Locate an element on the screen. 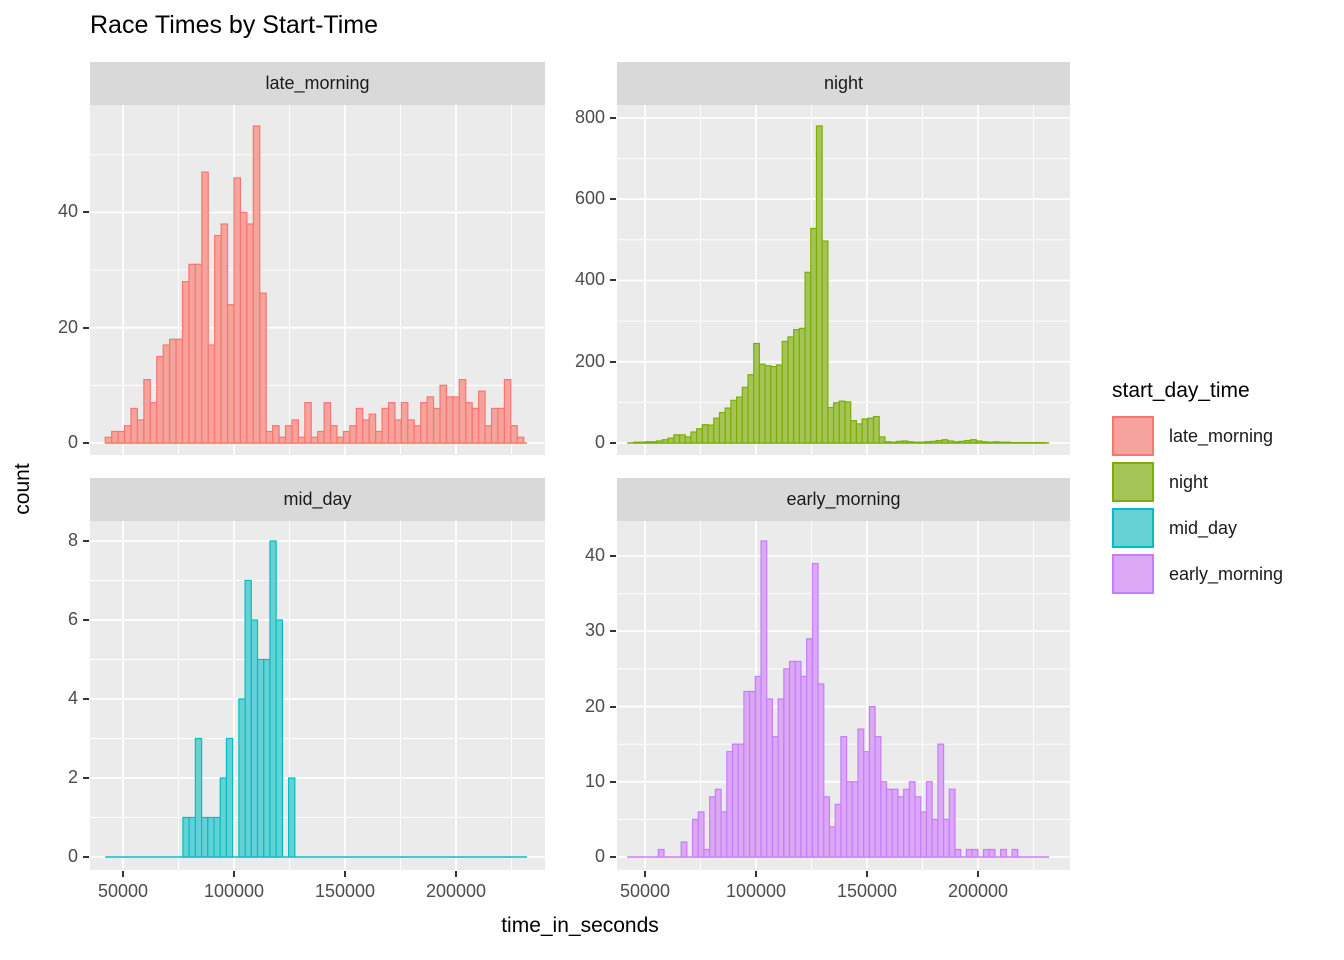 The width and height of the screenshot is (1344, 960). y-tick-label: 600 is located at coordinates (589, 198).